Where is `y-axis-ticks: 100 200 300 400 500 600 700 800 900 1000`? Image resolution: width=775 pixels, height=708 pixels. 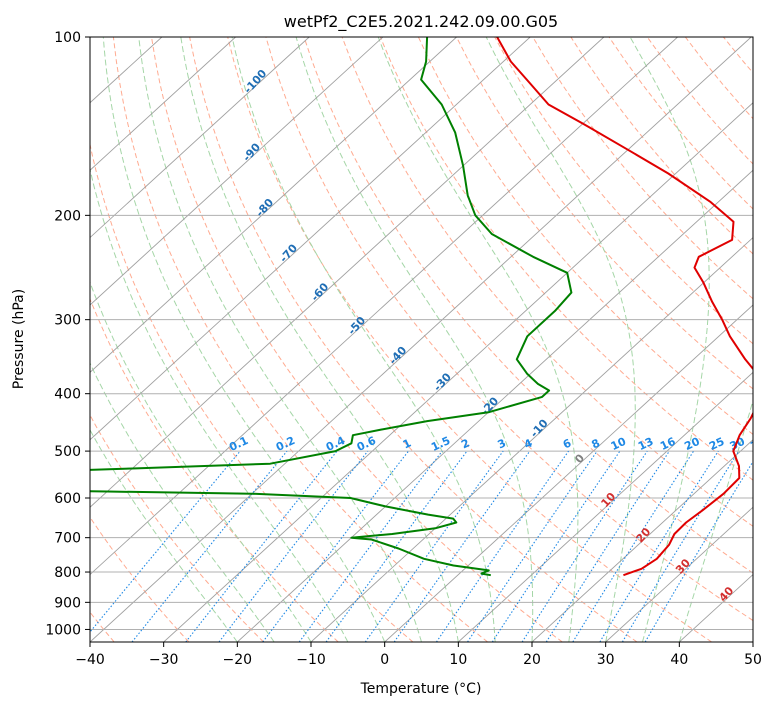 y-axis-ticks: 100 200 300 400 500 600 700 800 900 1000 is located at coordinates (67, 334).